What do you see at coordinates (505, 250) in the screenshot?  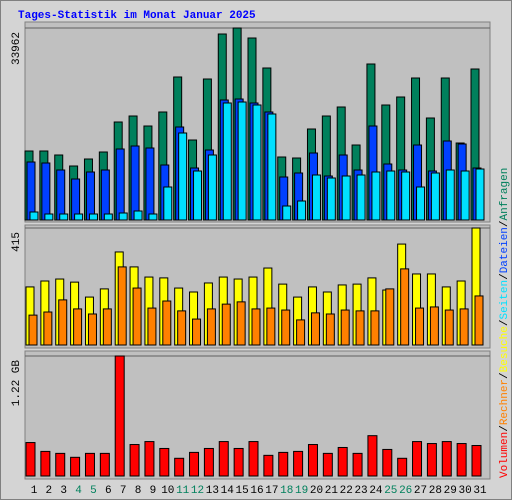 I see `legend-entry: Dateien` at bounding box center [505, 250].